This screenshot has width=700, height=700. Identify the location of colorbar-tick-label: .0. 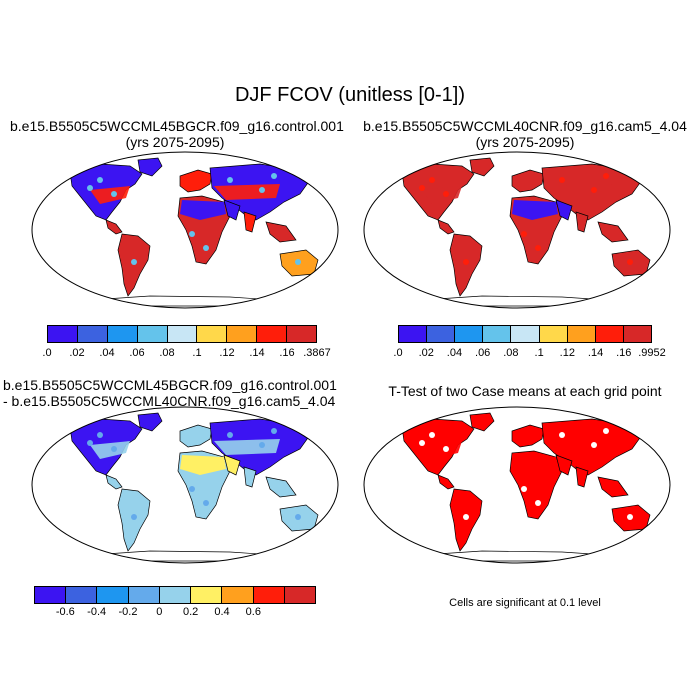
(47, 353).